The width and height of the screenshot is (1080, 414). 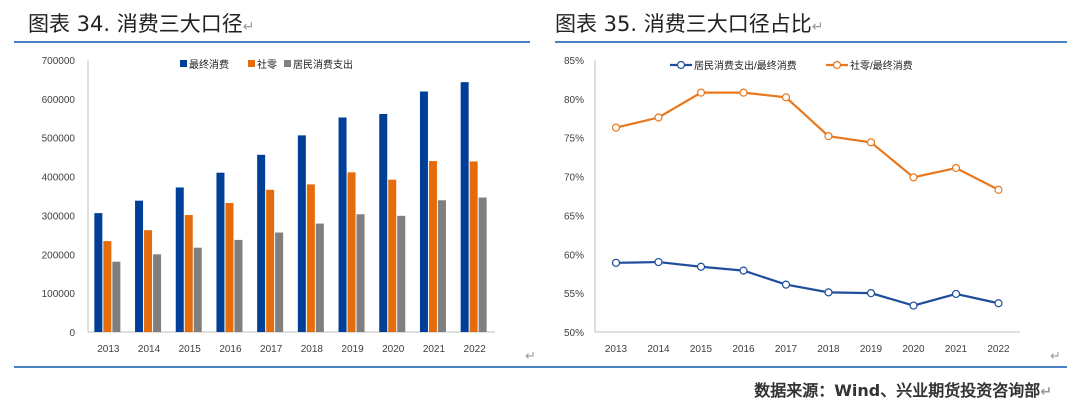 I want to click on legend-label: 社零/最终消费, so click(x=881, y=65).